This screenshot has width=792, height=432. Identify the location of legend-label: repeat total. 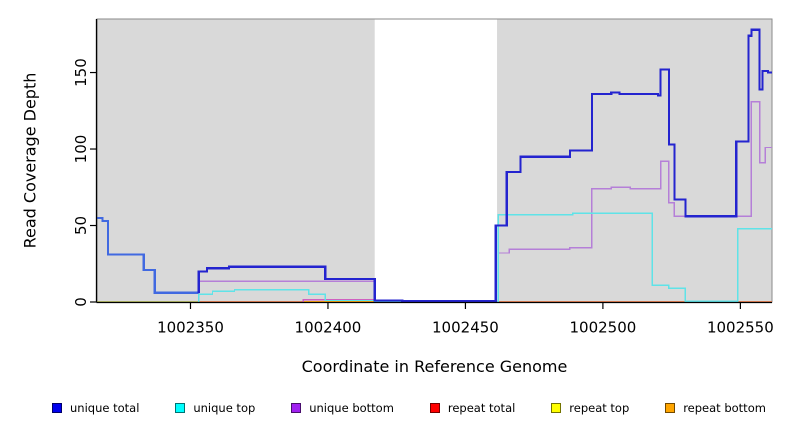
(481, 408).